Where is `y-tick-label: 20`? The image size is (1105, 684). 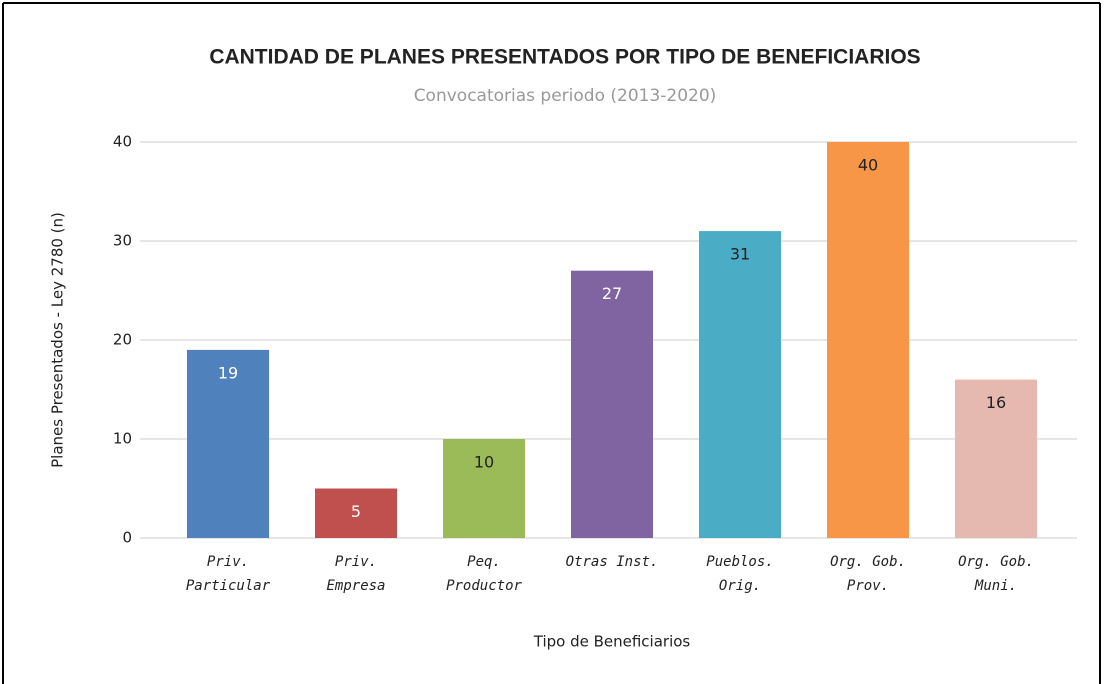 y-tick-label: 20 is located at coordinates (122, 340).